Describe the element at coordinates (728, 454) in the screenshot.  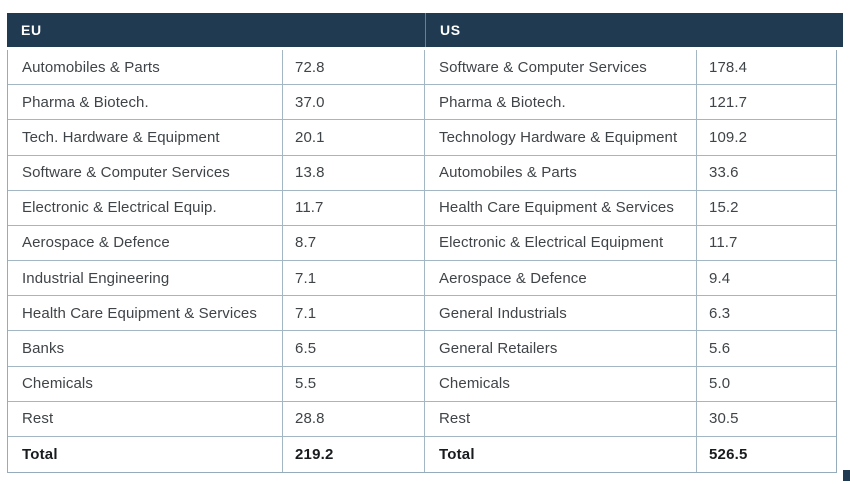
I see `us-total-value-cell: 526.5` at that location.